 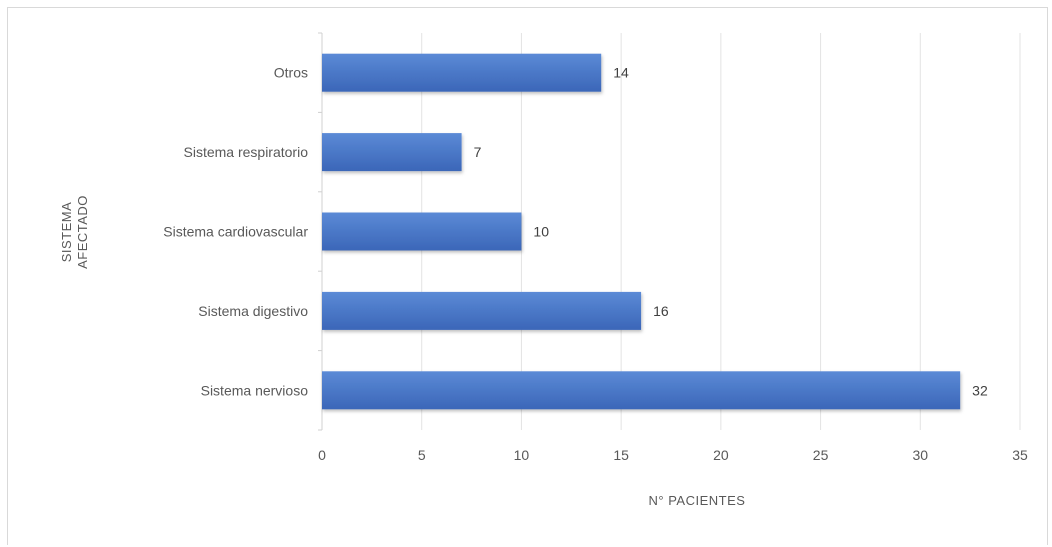 I want to click on category-label: Sistema cardiovascular, so click(x=235, y=232).